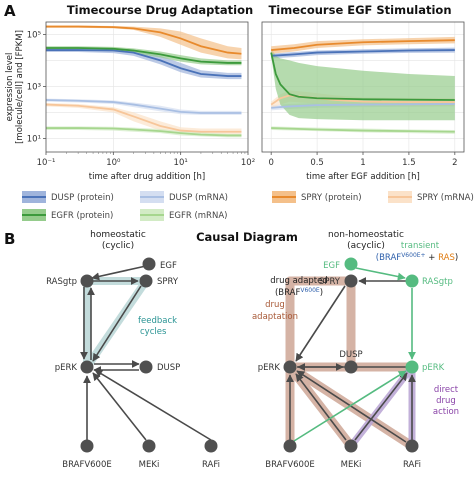  What do you see at coordinates (211, 465) in the screenshot?
I see `label-rafi-left: RAFi` at bounding box center [211, 465].